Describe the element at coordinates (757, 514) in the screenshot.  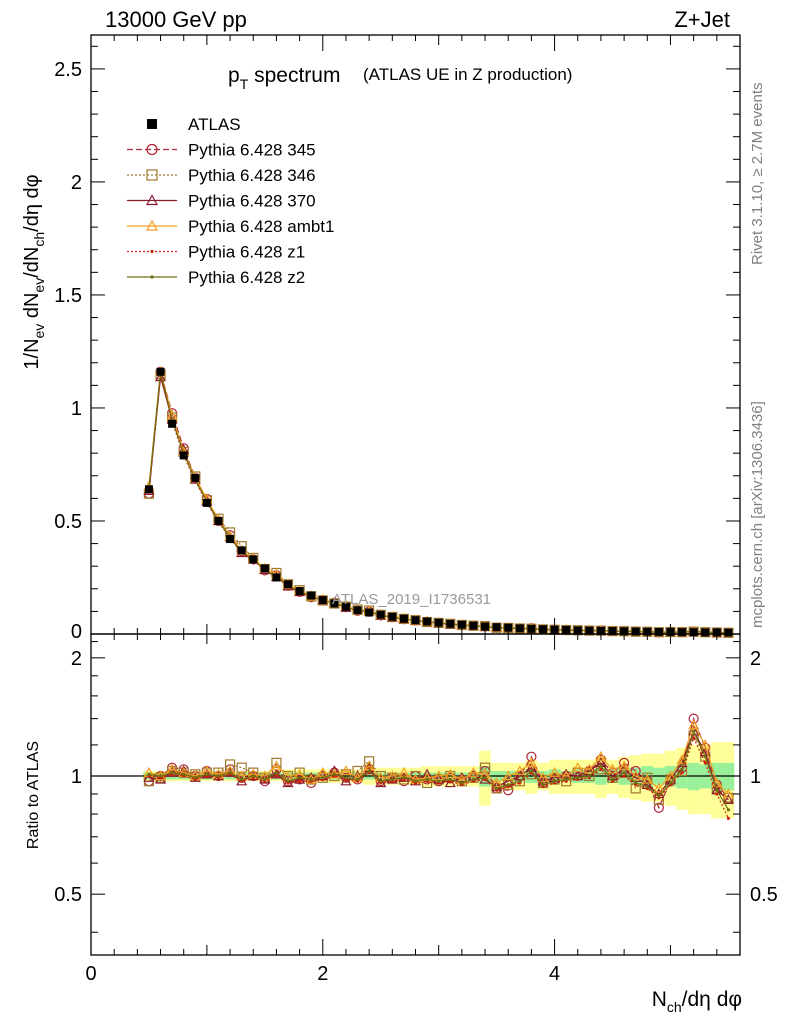
I see `mcplots-label: mcplots.cern.ch [arXiv:1306.3436]` at that location.